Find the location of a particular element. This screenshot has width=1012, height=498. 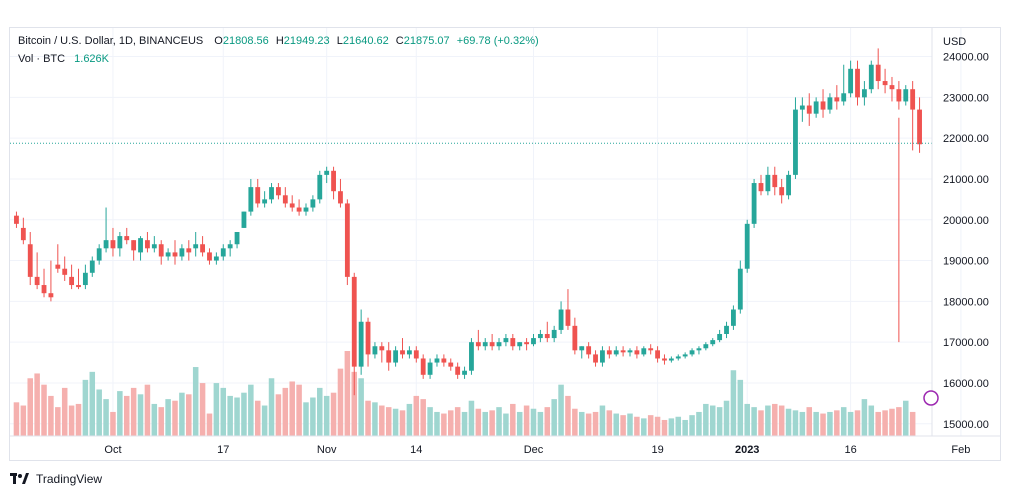

y-tick-label: 21000.00 is located at coordinates (966, 180).